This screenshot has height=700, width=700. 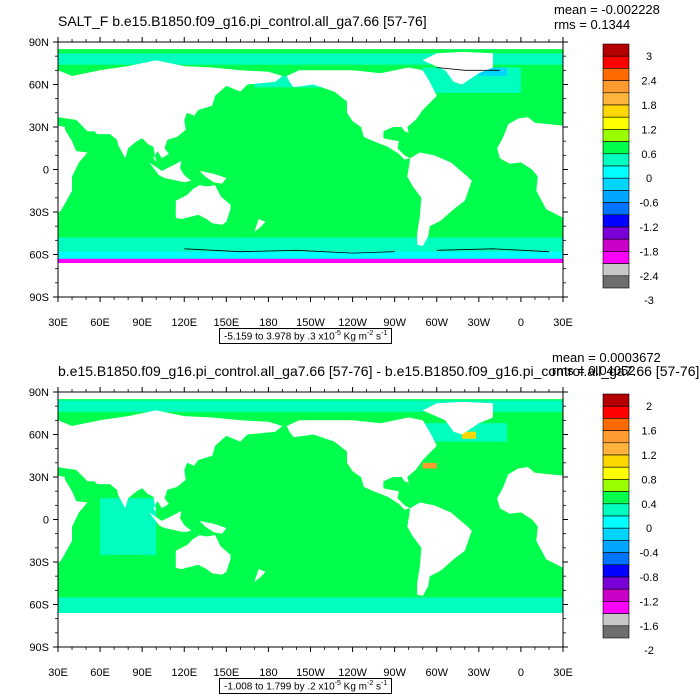 I want to click on colorbar-label: -2, so click(x=649, y=651).